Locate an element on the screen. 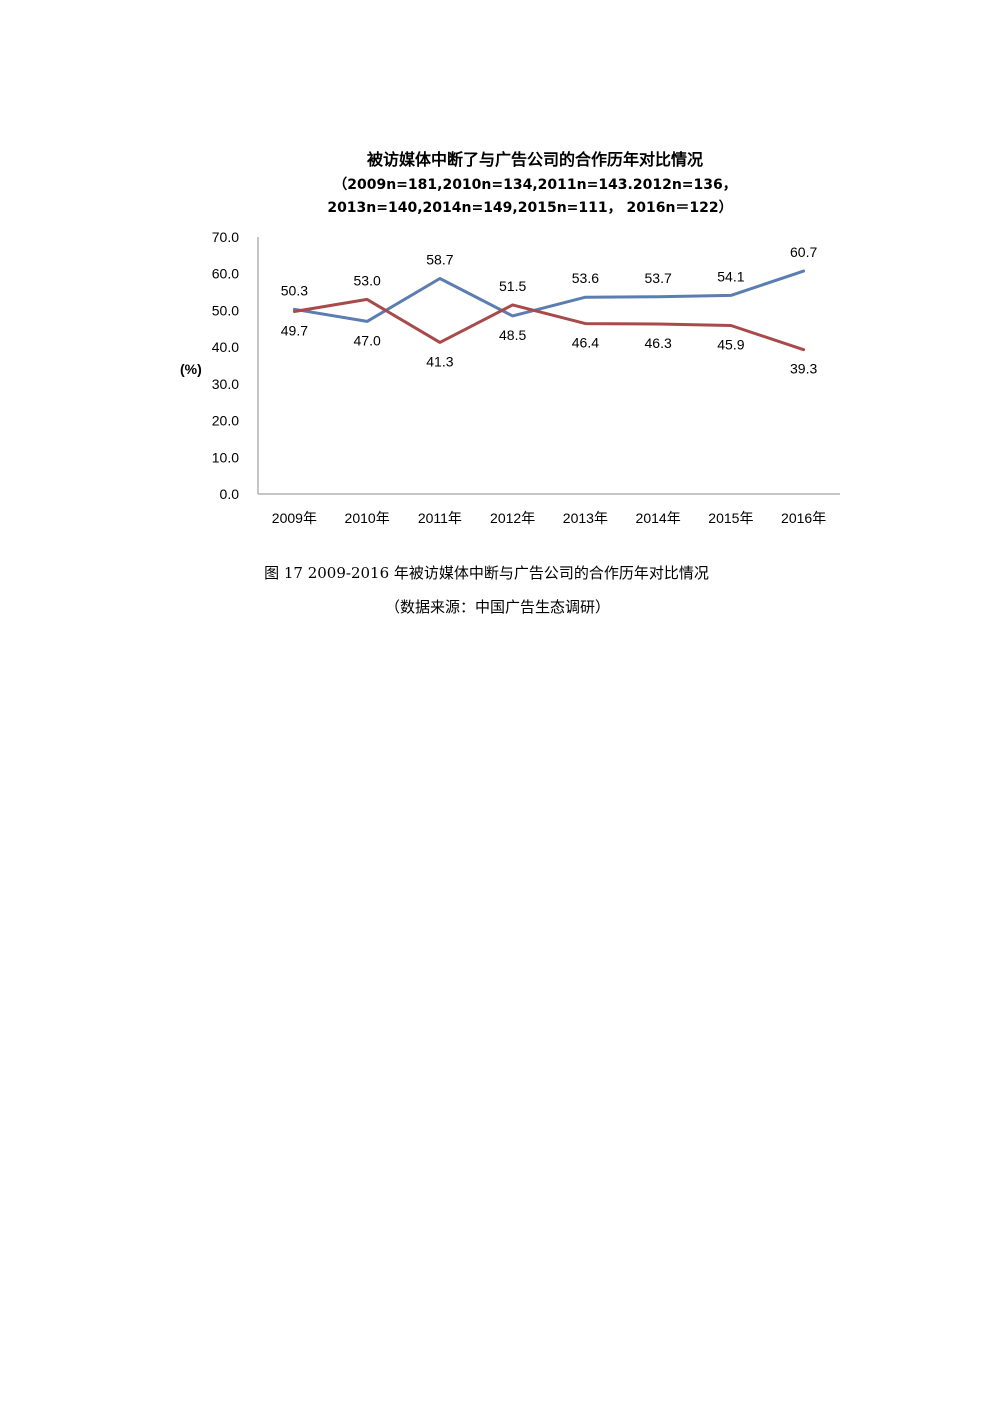 The width and height of the screenshot is (991, 1403). x-tick-label: 2010年 is located at coordinates (367, 518).